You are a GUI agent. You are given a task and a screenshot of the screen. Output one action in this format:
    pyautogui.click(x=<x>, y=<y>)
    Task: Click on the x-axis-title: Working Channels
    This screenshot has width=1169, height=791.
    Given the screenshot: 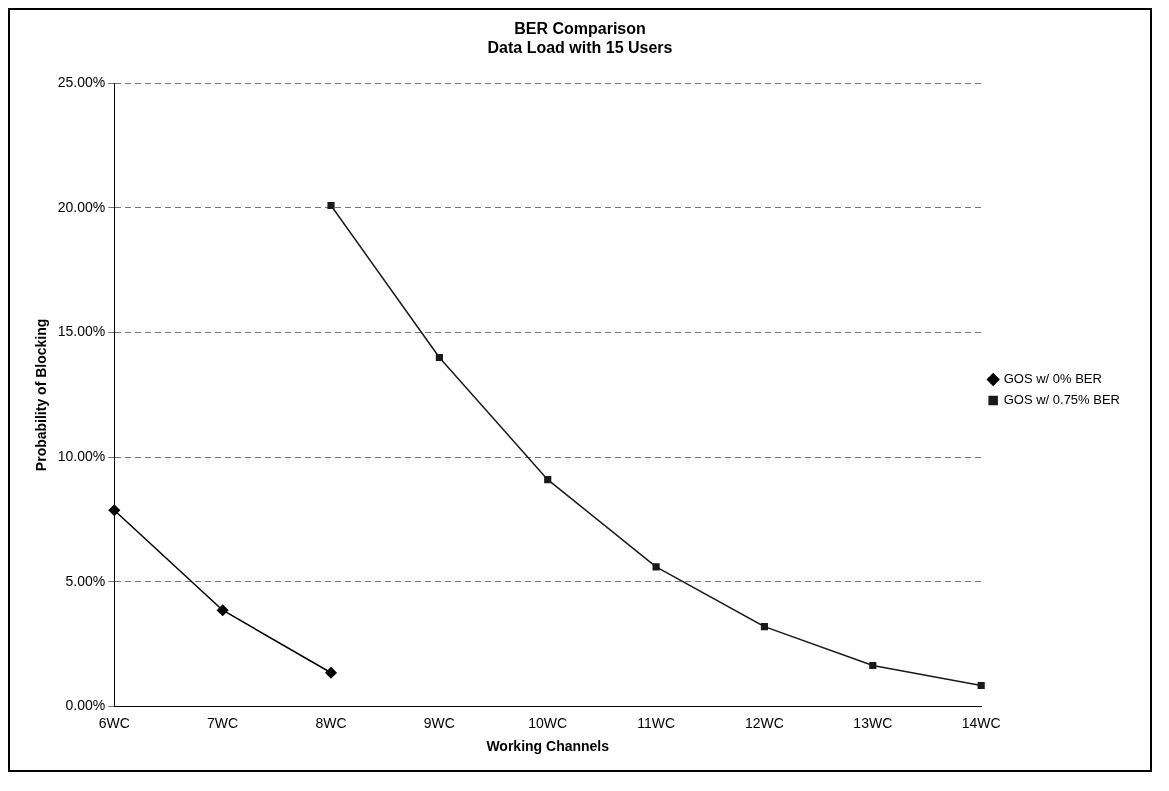 What is the action you would take?
    pyautogui.click(x=548, y=746)
    